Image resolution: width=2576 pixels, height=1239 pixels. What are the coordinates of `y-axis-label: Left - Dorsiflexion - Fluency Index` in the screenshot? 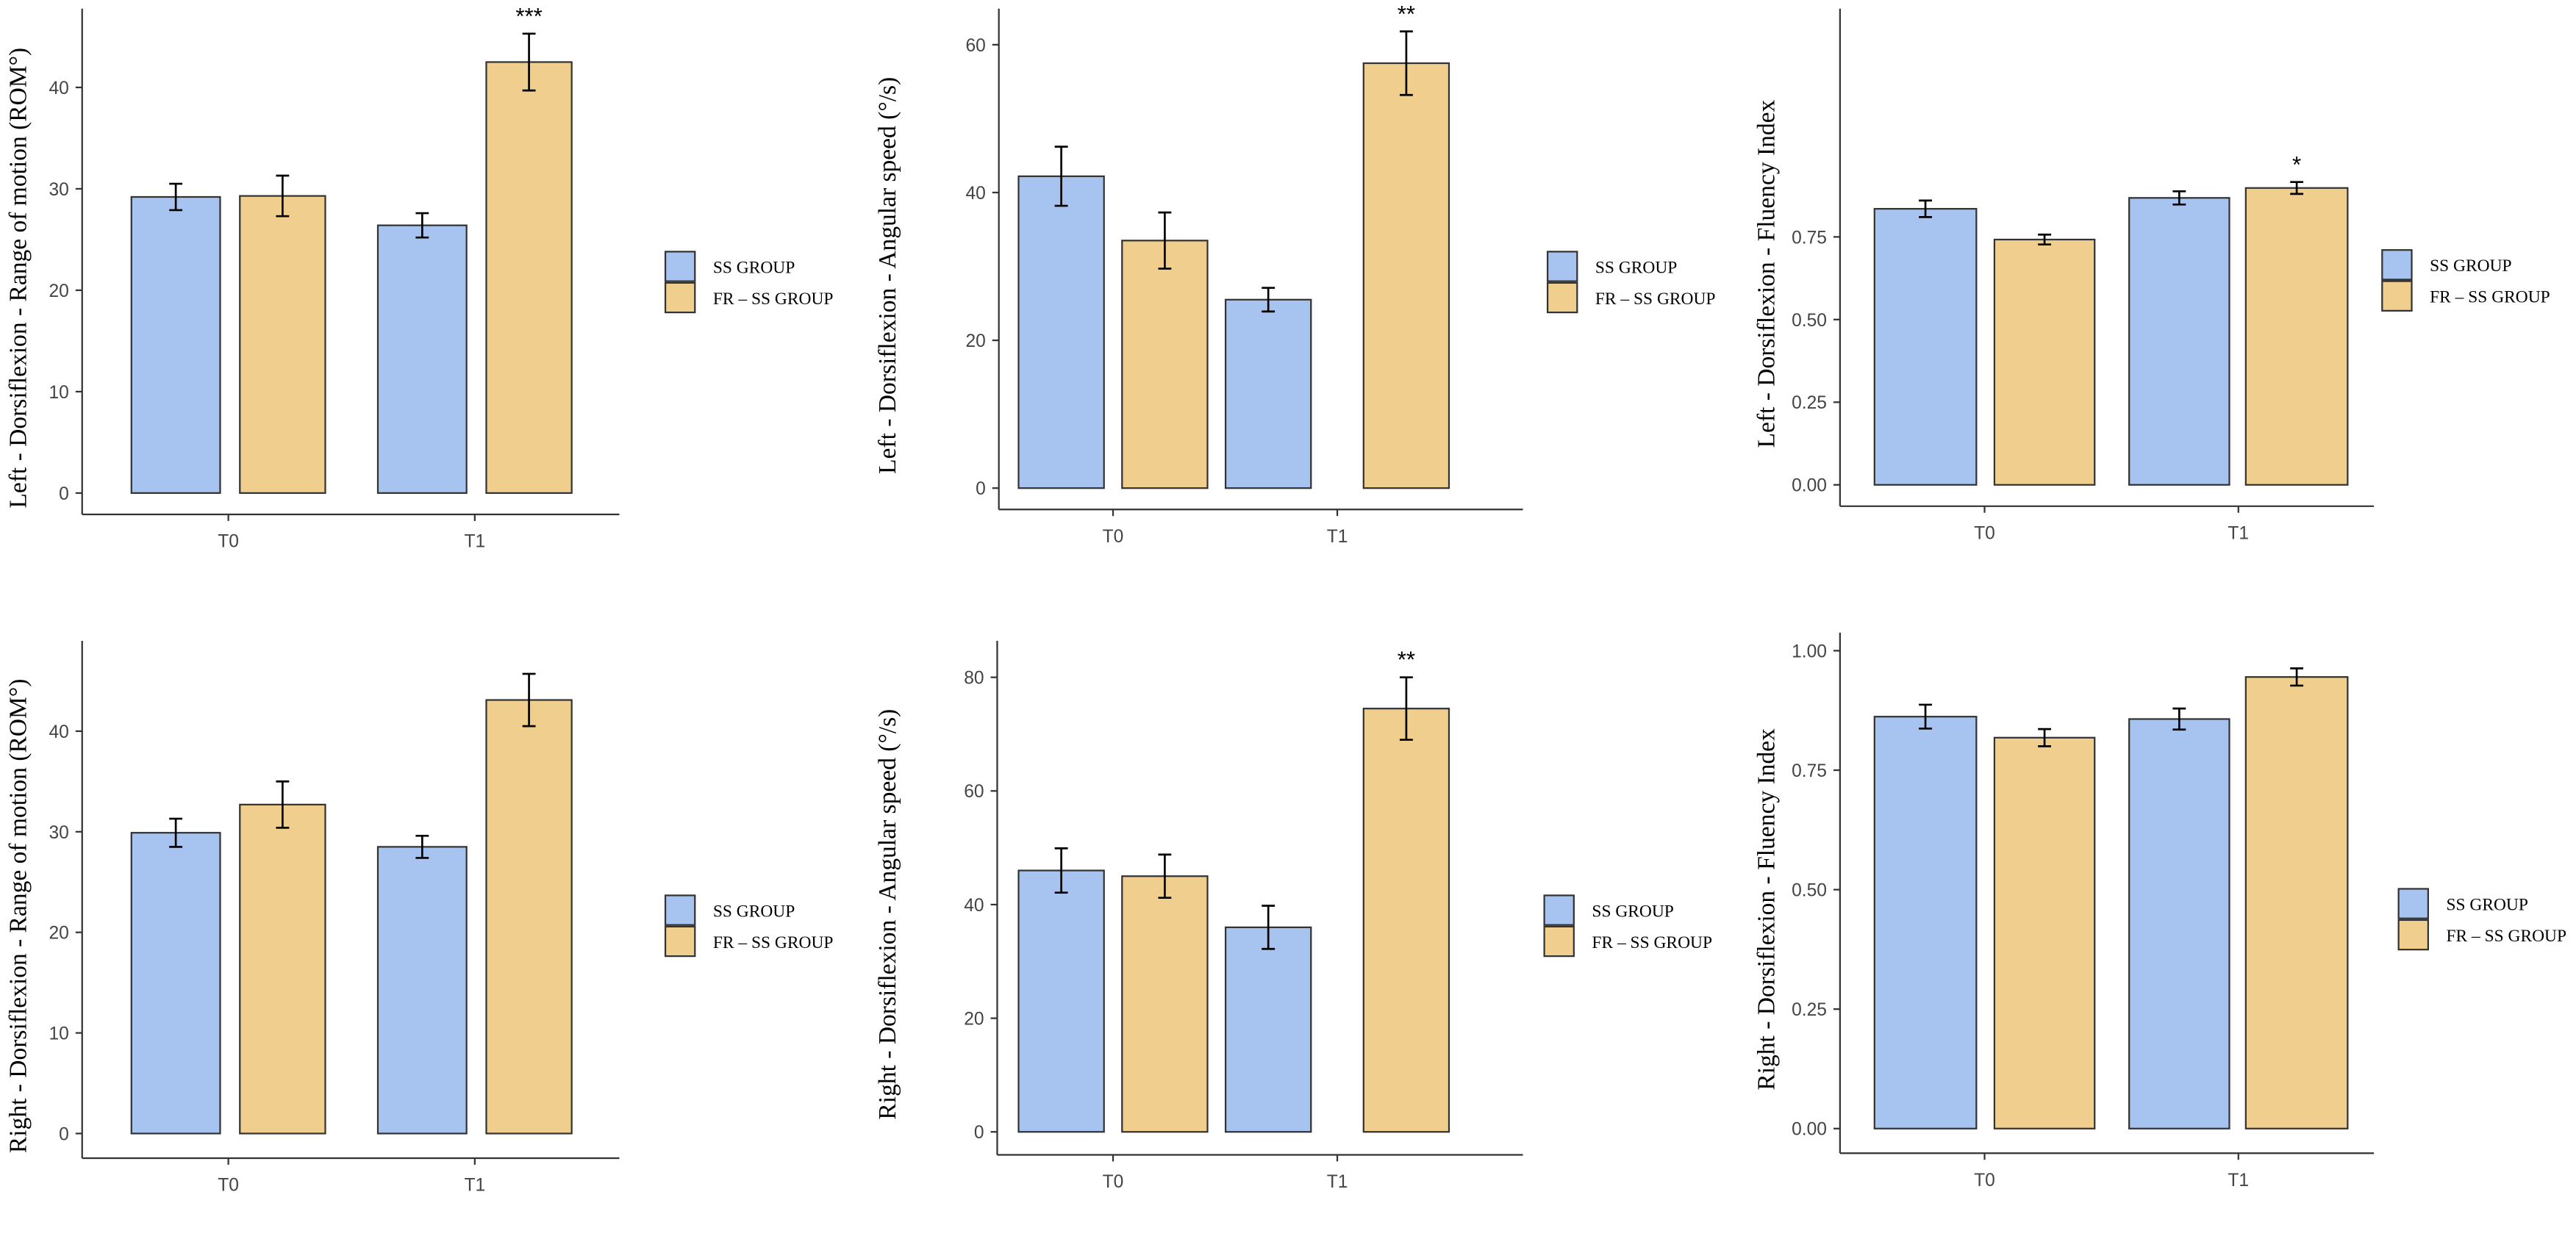 It's located at (1766, 273).